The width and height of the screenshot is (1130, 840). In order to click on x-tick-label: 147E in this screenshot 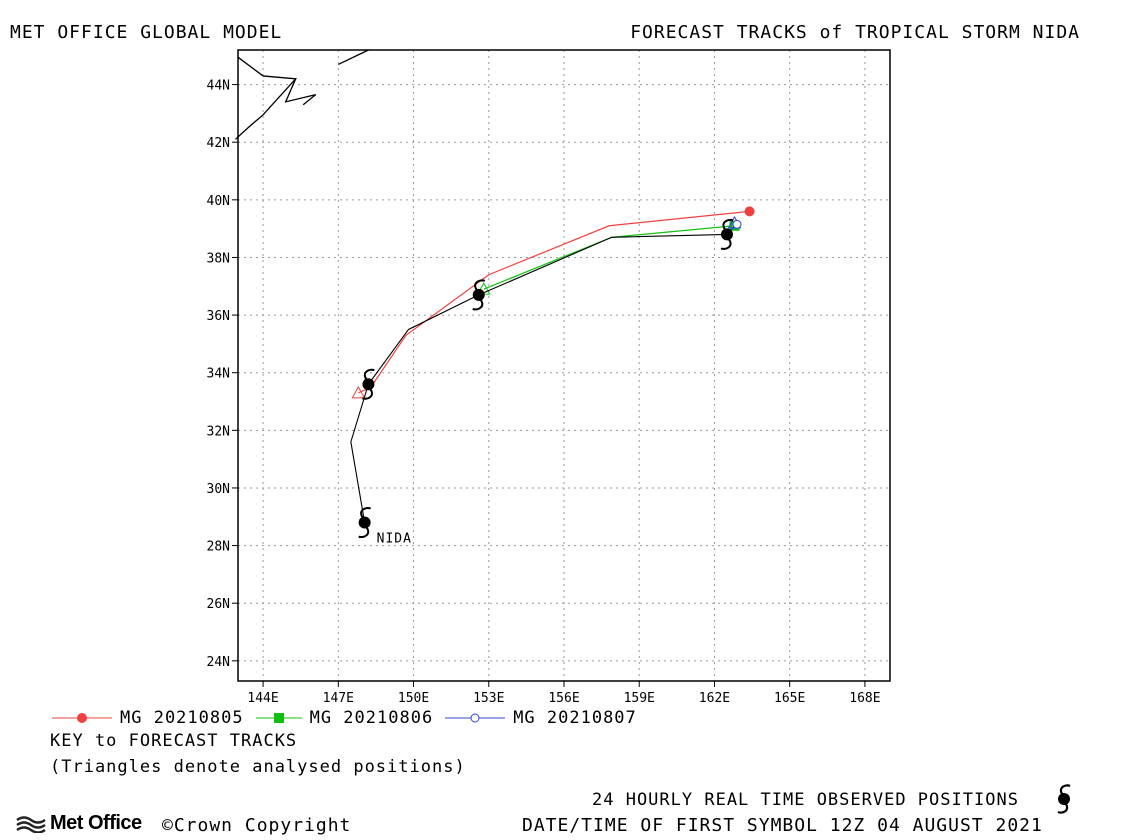, I will do `click(338, 698)`.